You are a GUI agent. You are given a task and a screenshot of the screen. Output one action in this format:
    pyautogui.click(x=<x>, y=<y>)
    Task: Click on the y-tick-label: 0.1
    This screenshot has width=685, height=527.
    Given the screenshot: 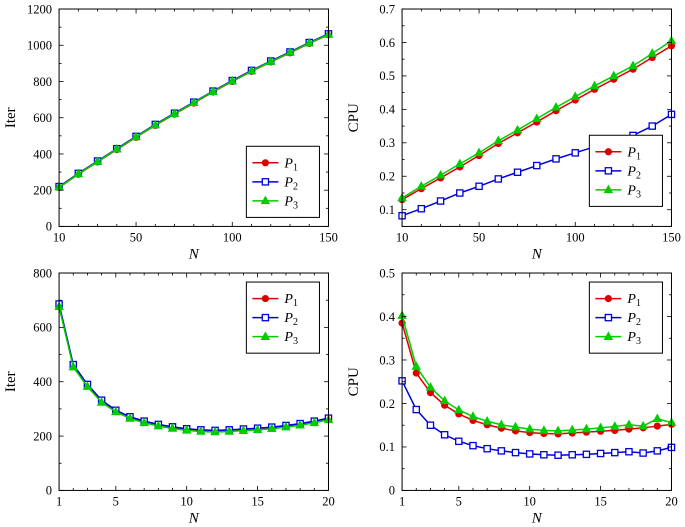 What is the action you would take?
    pyautogui.click(x=387, y=210)
    